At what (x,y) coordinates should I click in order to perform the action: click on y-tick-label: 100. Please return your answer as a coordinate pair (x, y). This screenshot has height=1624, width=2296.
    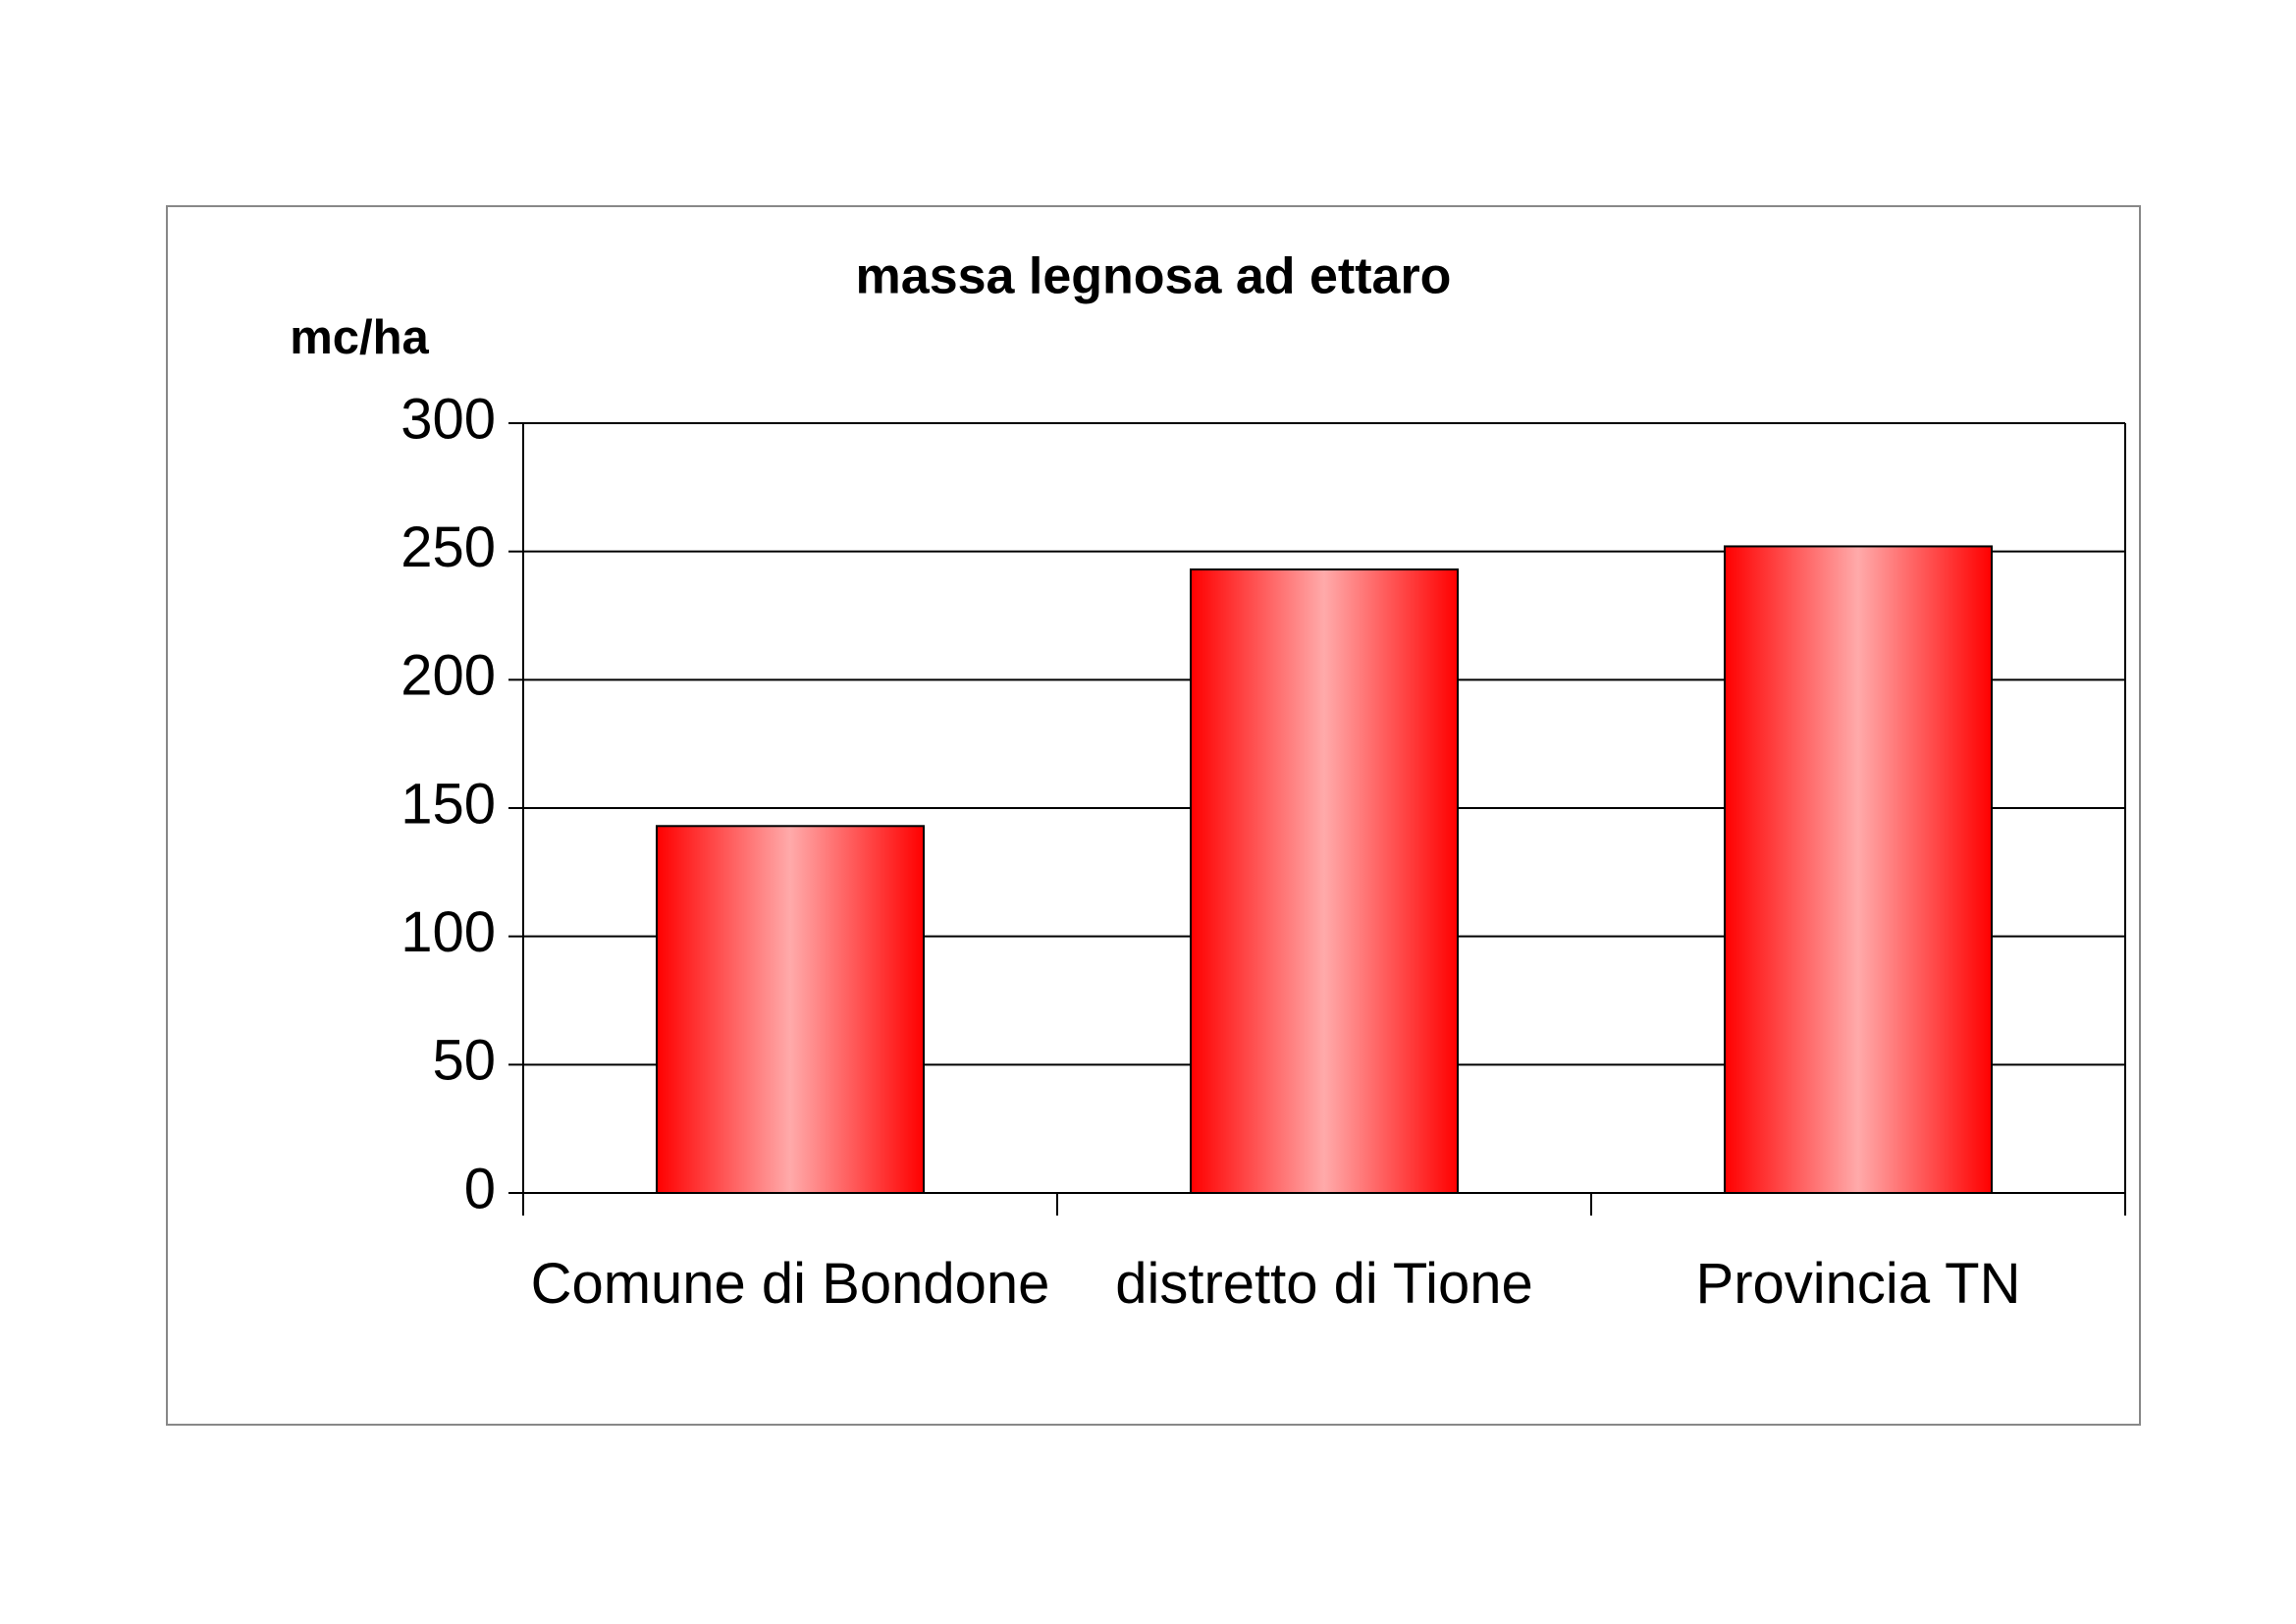
    Looking at the image, I should click on (448, 932).